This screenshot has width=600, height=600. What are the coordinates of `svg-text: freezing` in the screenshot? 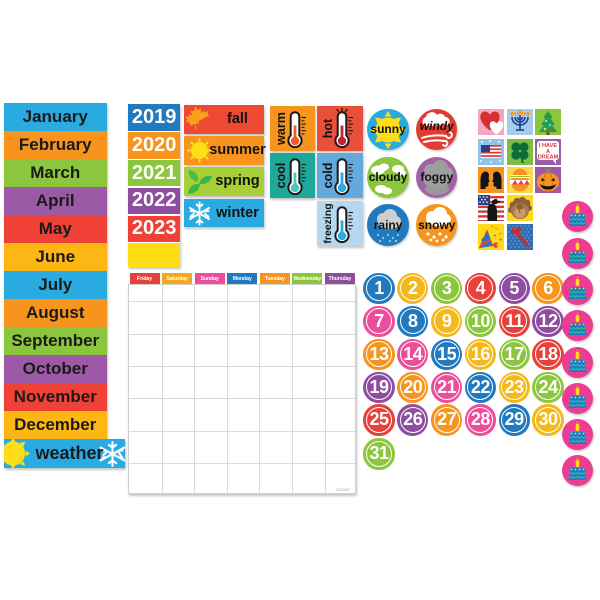 It's located at (328, 223).